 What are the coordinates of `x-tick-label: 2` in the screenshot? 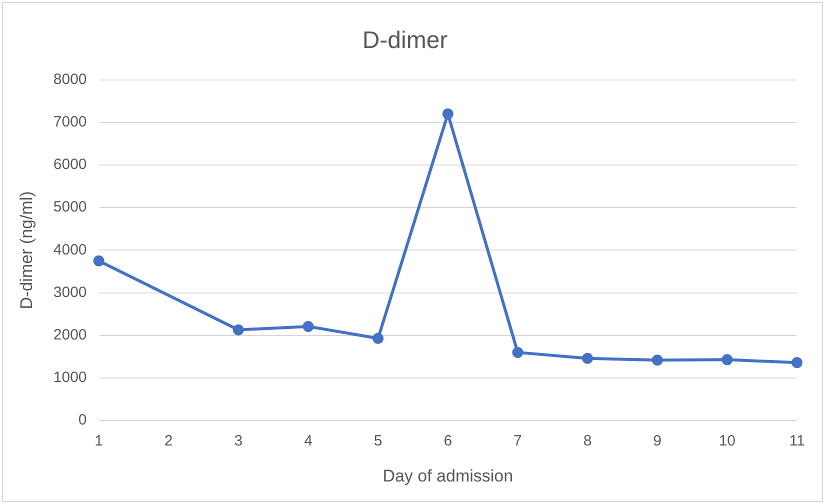 It's located at (168, 441).